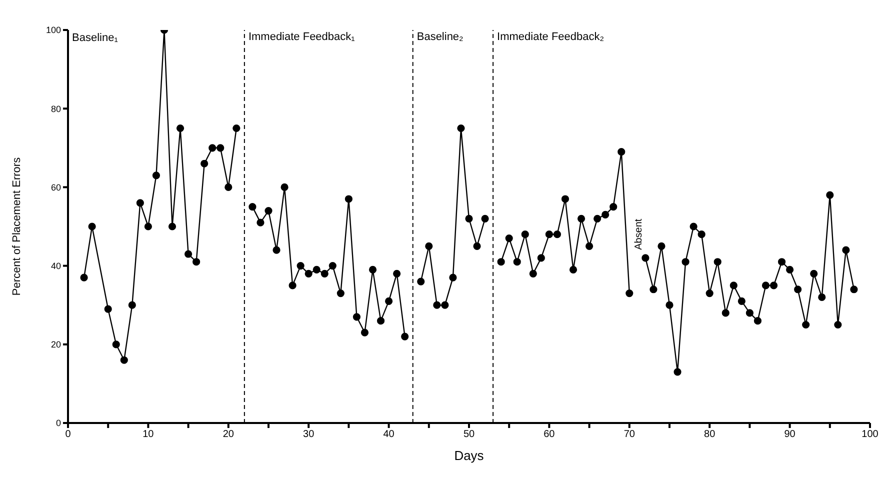  Describe the element at coordinates (469, 455) in the screenshot. I see `x-axis-title: Days` at that location.